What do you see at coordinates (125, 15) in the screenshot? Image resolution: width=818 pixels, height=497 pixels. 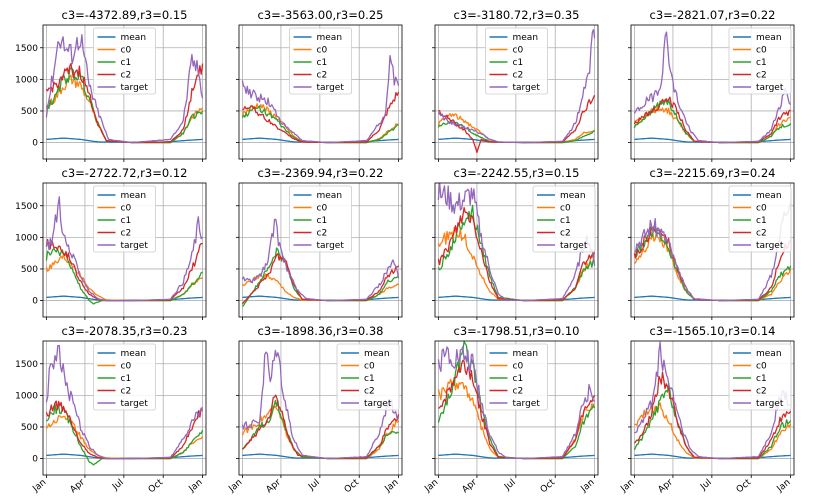 I see `subplot-title: c3=-4372.89,r3=0.15` at bounding box center [125, 15].